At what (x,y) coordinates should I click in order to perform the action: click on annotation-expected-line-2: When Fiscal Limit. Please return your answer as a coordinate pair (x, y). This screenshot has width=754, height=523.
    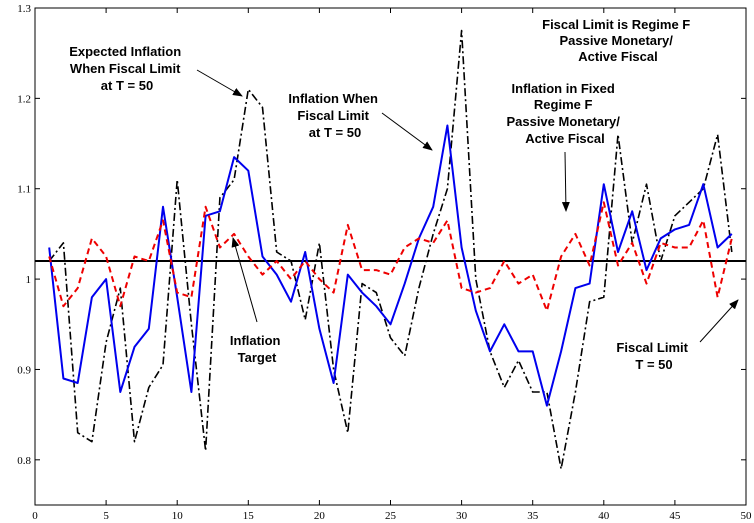
    Looking at the image, I should click on (125, 68).